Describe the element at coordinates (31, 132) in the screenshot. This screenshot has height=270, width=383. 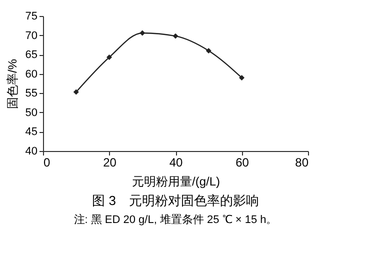
I see `y-tick-label: 45` at that location.